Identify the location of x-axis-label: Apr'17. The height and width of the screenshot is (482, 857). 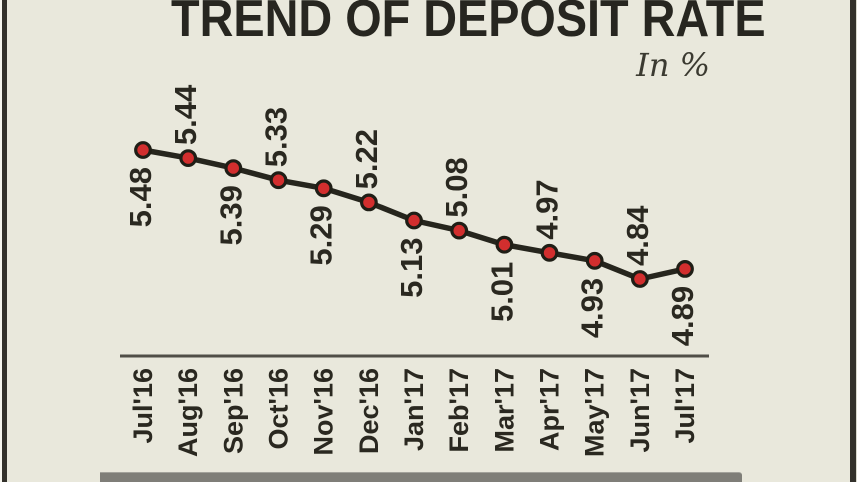
(550, 409).